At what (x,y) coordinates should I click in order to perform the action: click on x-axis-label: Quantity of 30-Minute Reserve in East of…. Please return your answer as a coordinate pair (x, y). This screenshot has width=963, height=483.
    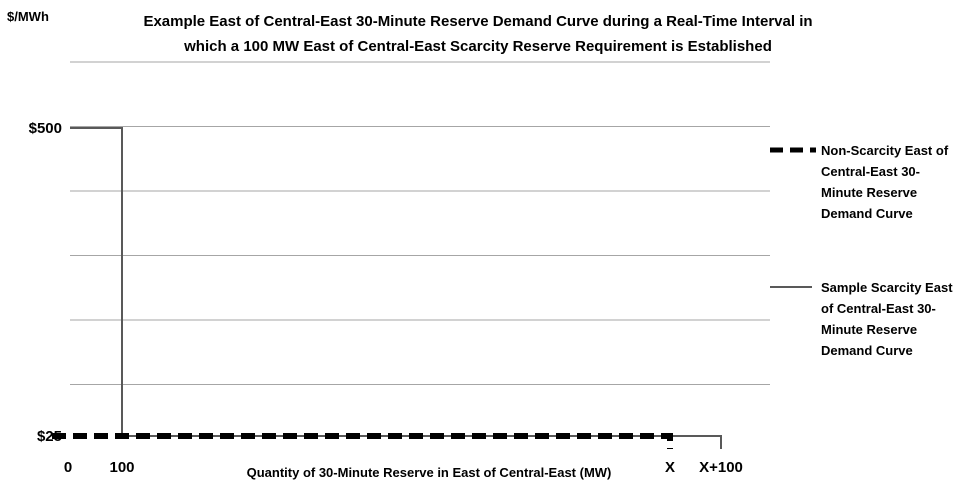
    Looking at the image, I should click on (429, 472).